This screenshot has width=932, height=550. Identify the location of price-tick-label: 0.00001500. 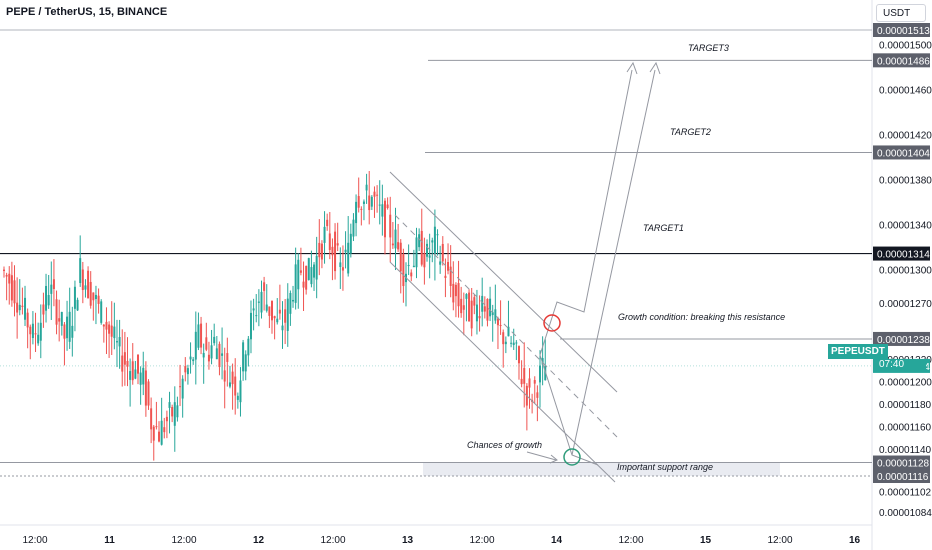
(905, 46).